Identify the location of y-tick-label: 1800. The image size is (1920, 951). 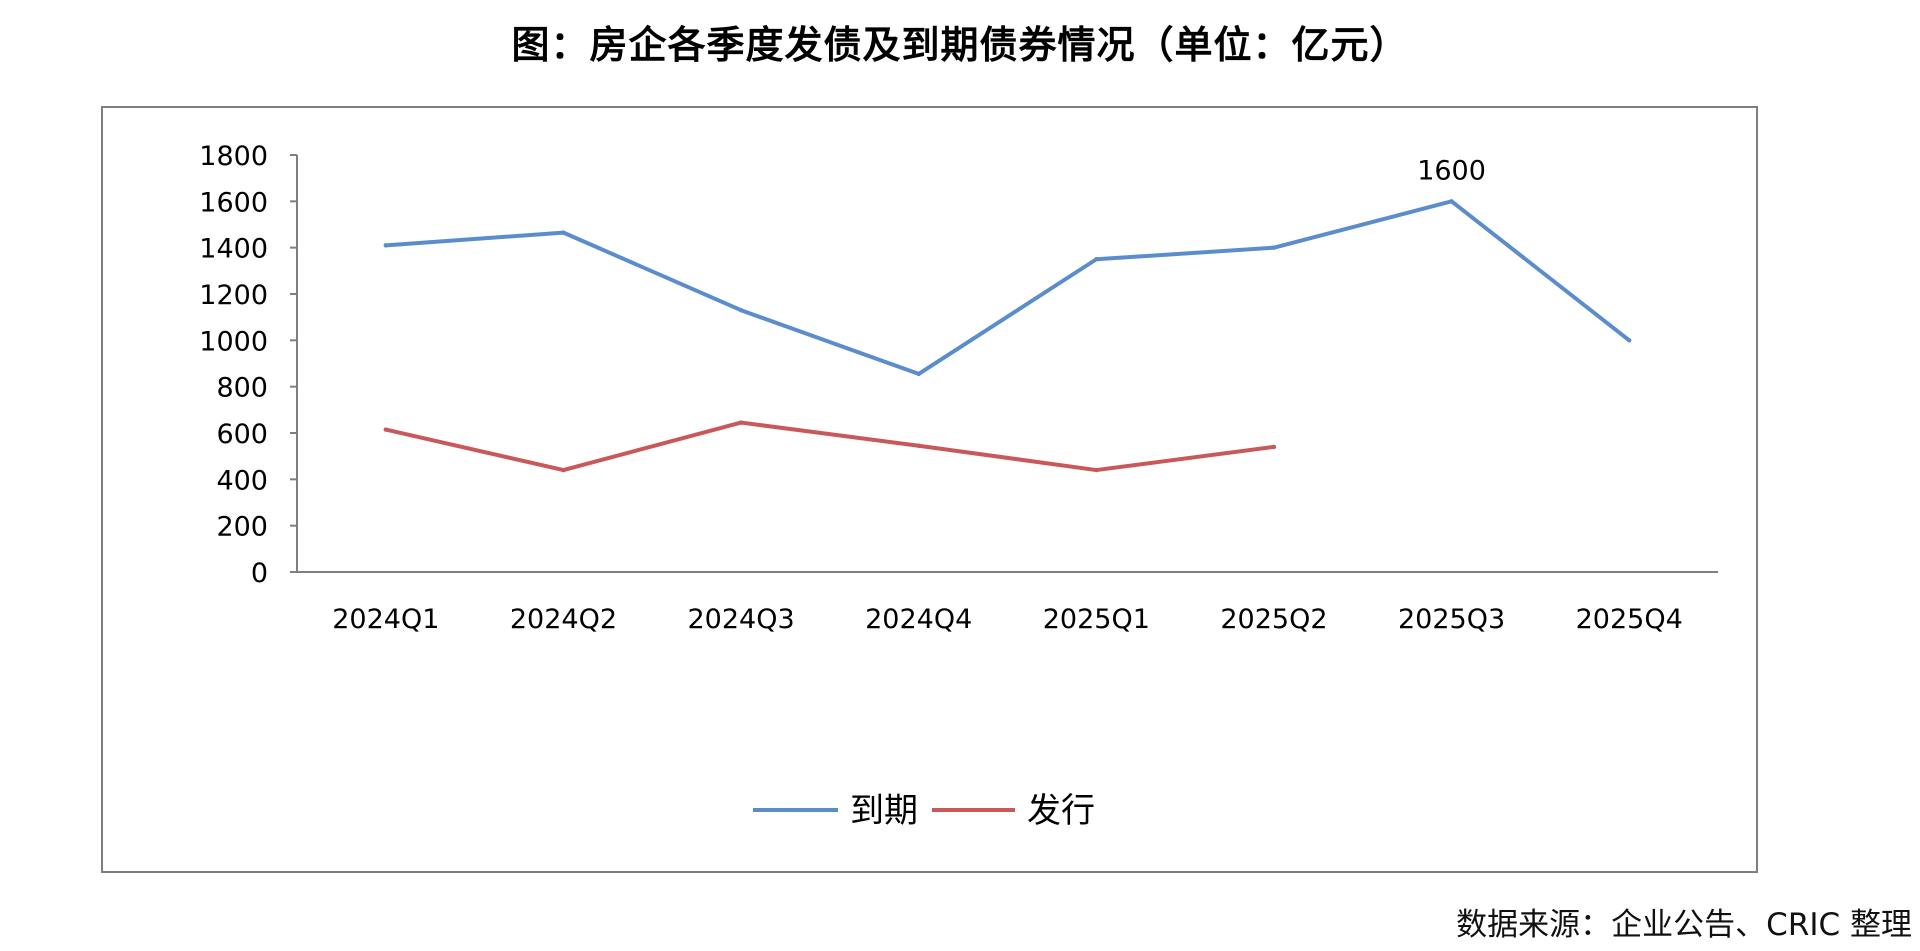
(233, 156).